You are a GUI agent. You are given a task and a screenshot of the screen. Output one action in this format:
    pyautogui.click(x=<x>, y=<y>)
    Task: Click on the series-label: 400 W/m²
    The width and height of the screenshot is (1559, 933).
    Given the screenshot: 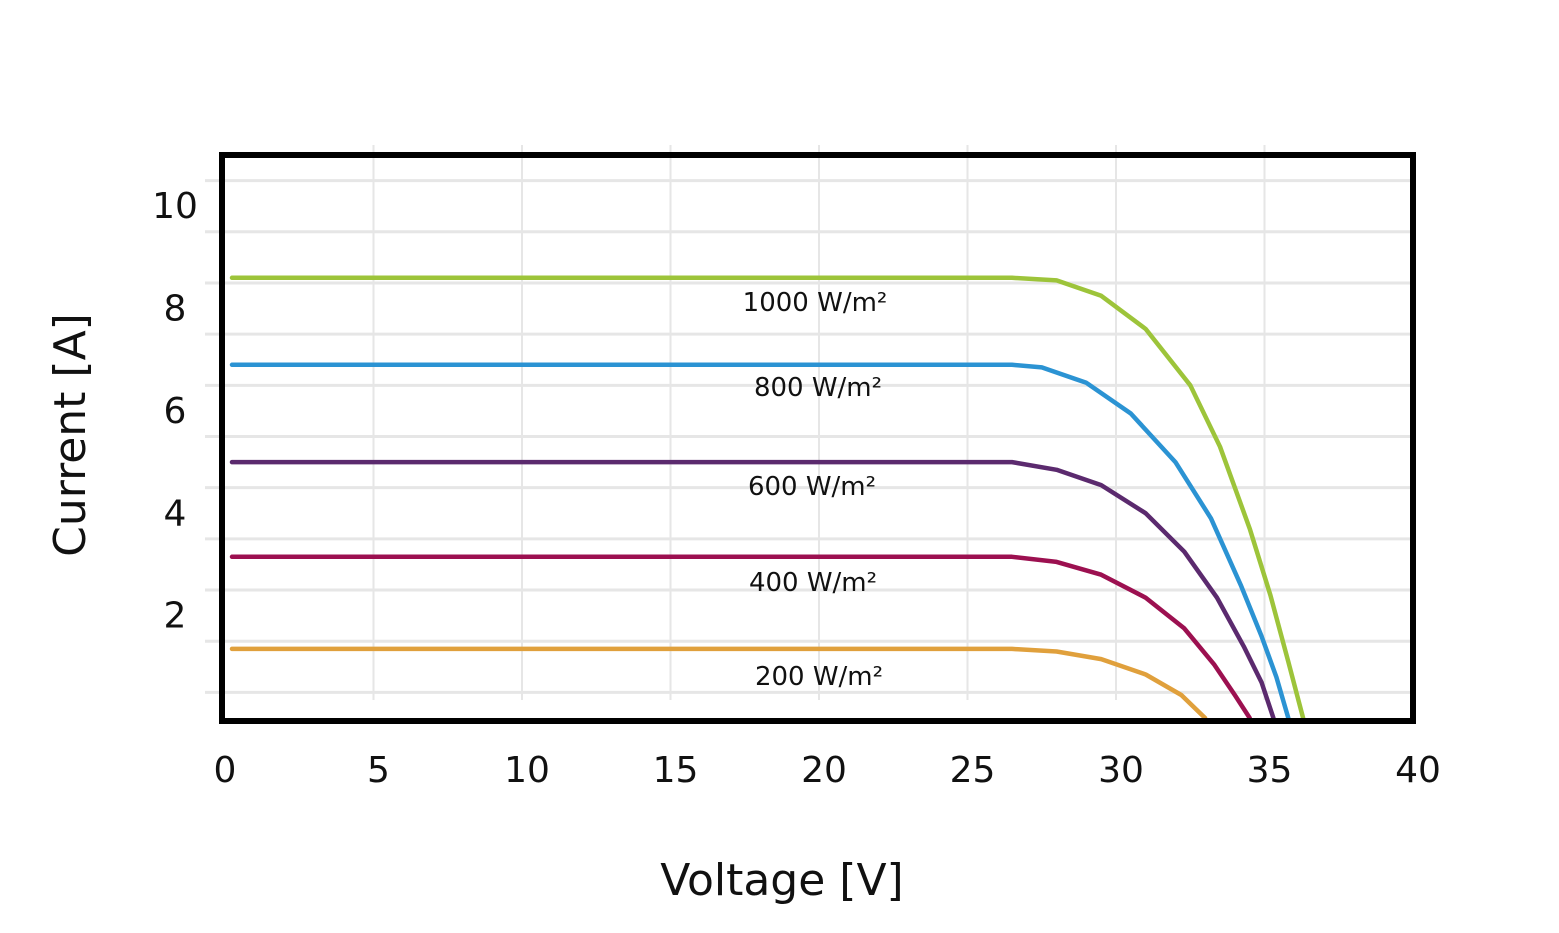 What is the action you would take?
    pyautogui.click(x=813, y=583)
    